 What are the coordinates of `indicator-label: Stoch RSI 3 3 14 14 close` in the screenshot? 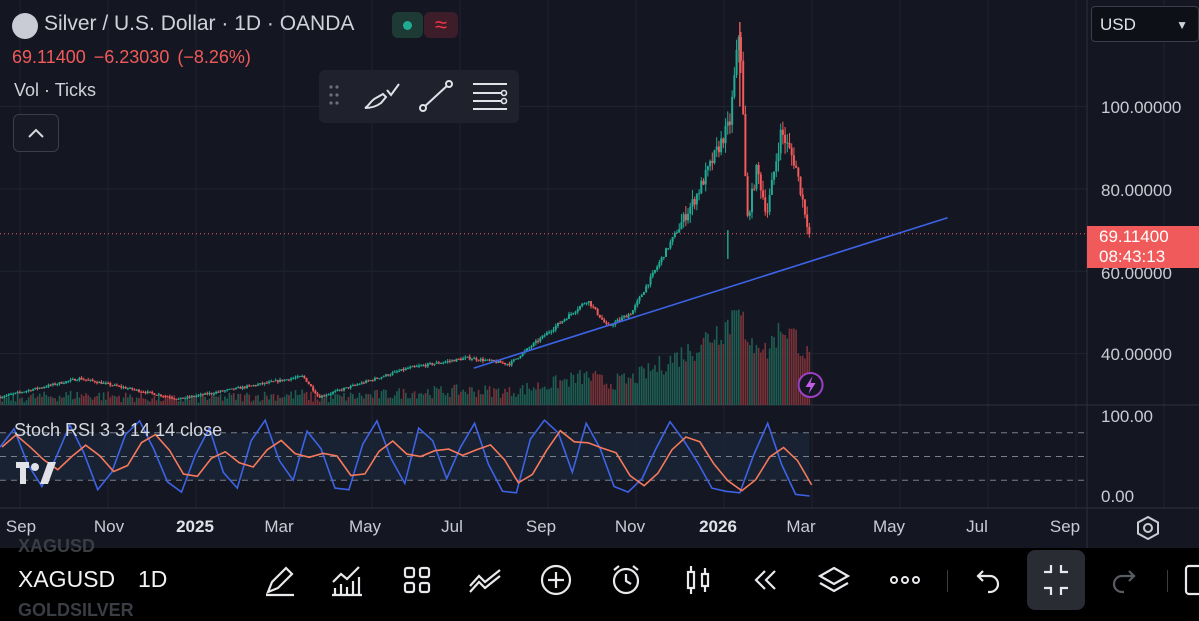 It's located at (118, 430).